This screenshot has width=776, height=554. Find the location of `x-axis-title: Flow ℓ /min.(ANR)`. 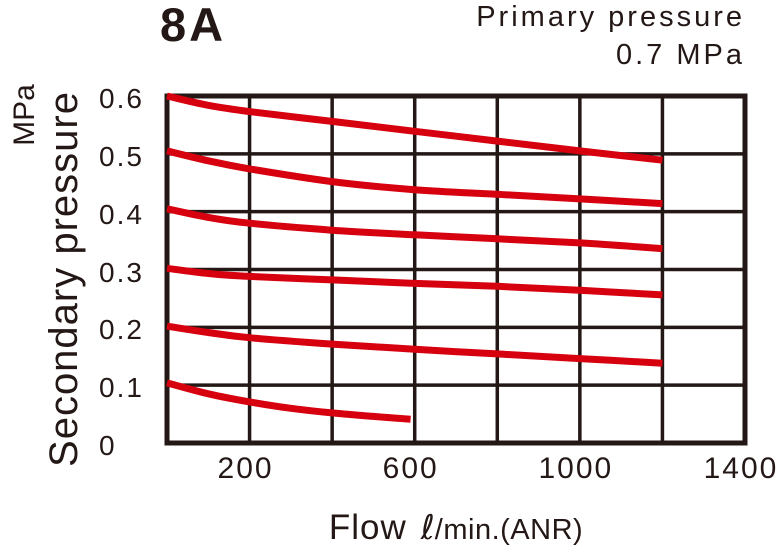

x-axis-title: Flow ℓ /min.(ANR) is located at coordinates (456, 528).